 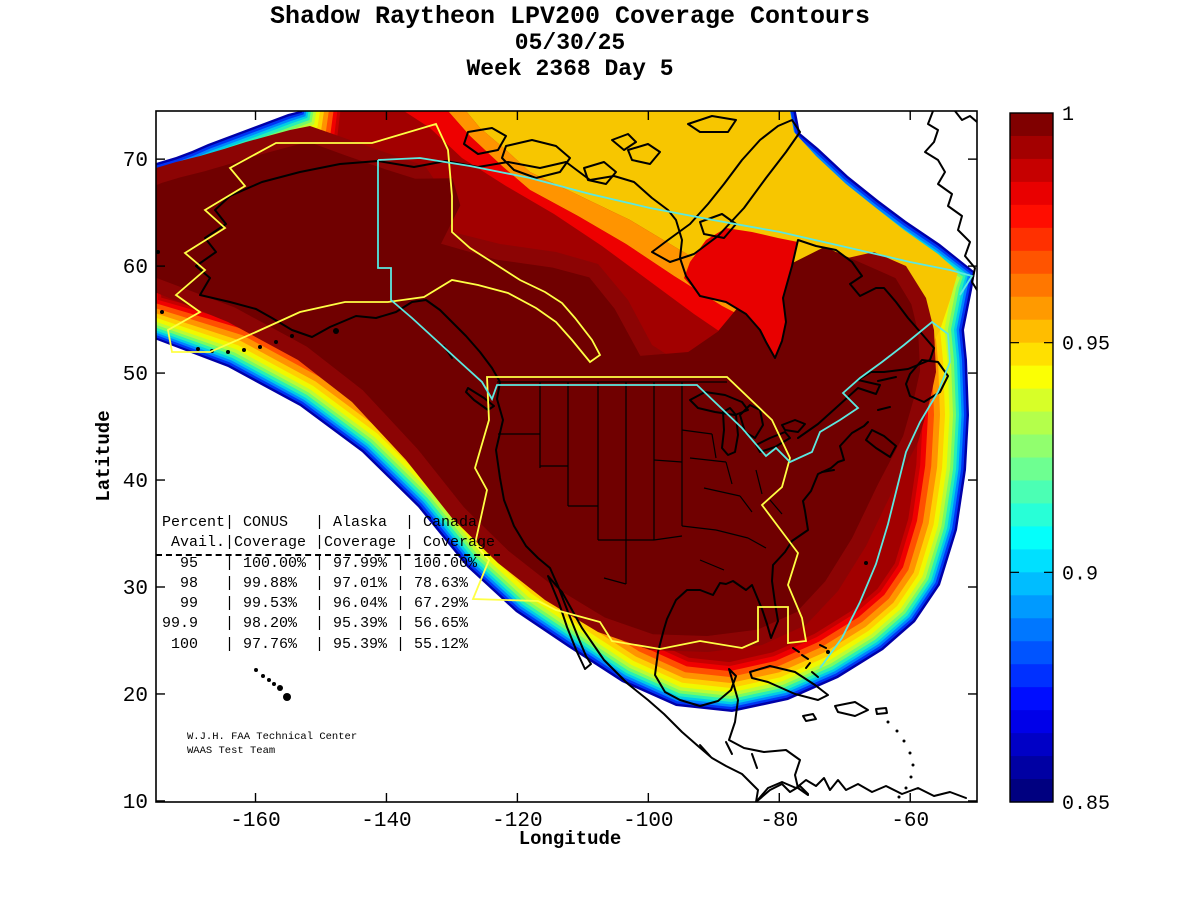 I want to click on red-zone, so click(x=653, y=251).